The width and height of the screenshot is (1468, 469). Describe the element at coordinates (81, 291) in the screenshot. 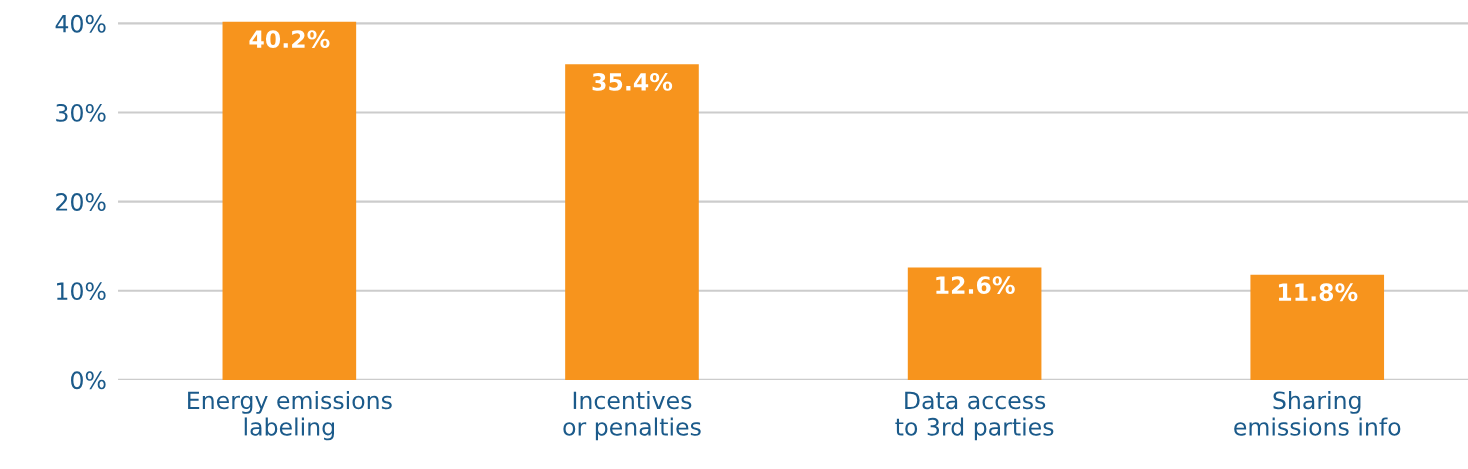

I see `y-tick-label: 10%` at that location.